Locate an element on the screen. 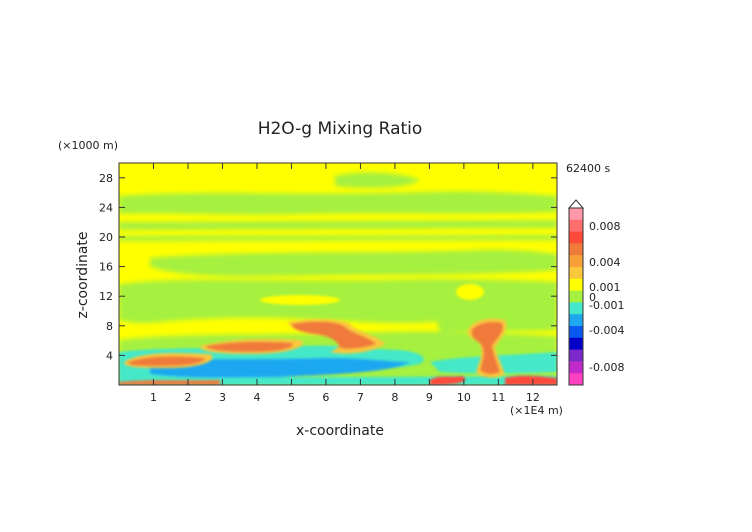 Image resolution: width=752 pixels, height=532 pixels. x-tick-label: 5 is located at coordinates (291, 397).